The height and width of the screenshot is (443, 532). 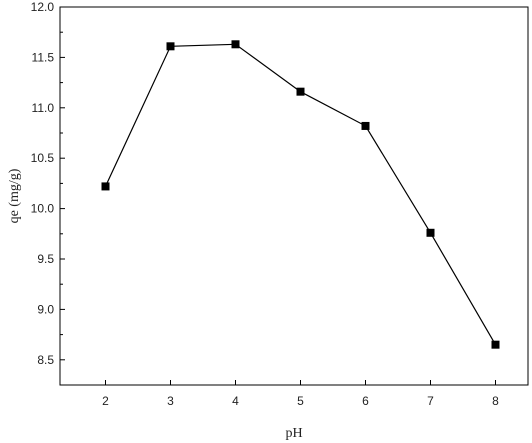 What do you see at coordinates (62, 183) in the screenshot?
I see `y-axis-ticks` at bounding box center [62, 183].